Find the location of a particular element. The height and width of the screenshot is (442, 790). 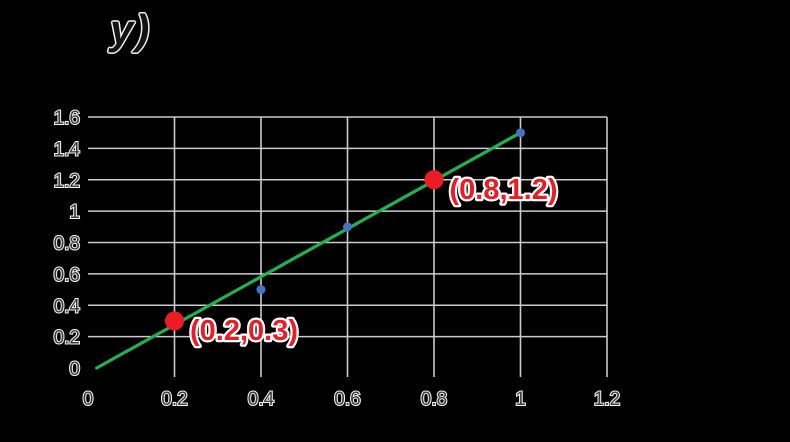

y-tick-label: 0 is located at coordinates (74, 369).